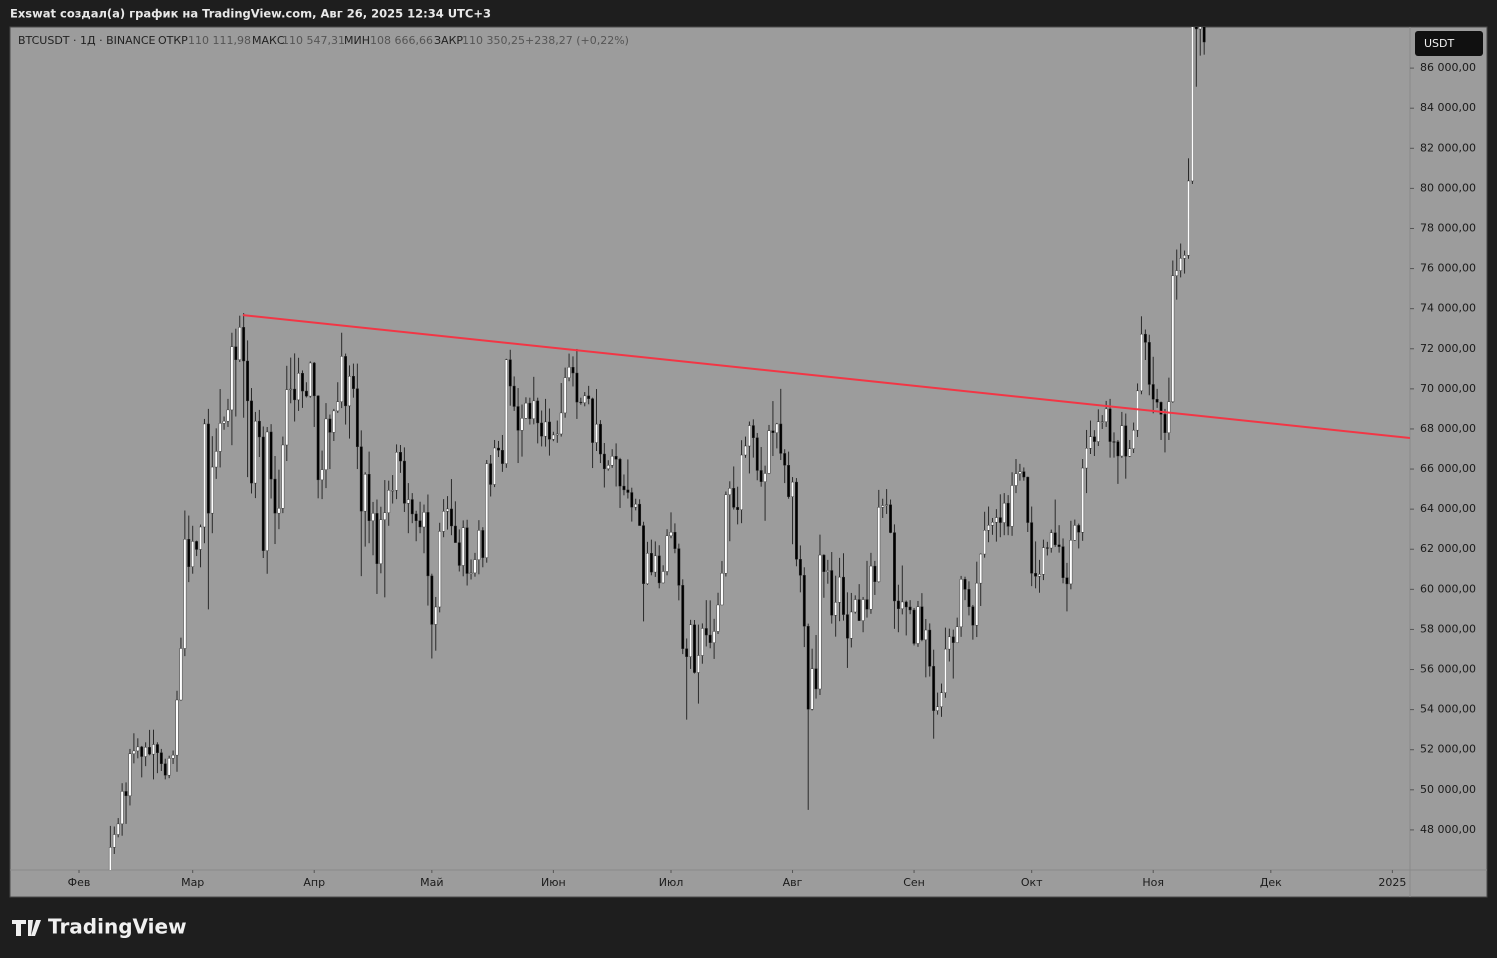  I want to click on currency-badge, so click(1449, 43).